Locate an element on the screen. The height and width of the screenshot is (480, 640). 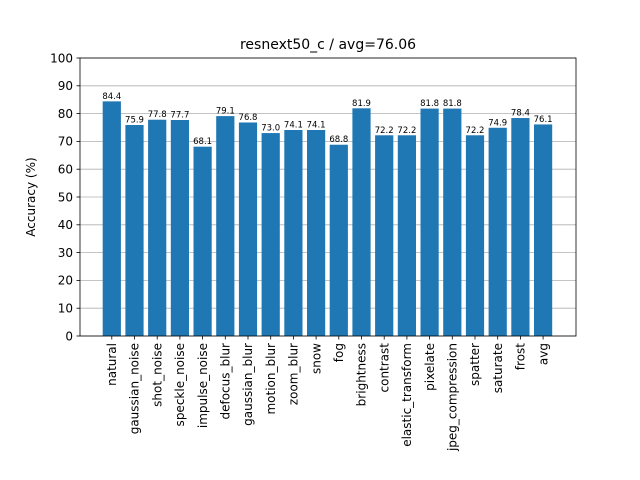
x-tick-label: gaussian_blur is located at coordinates (248, 384).